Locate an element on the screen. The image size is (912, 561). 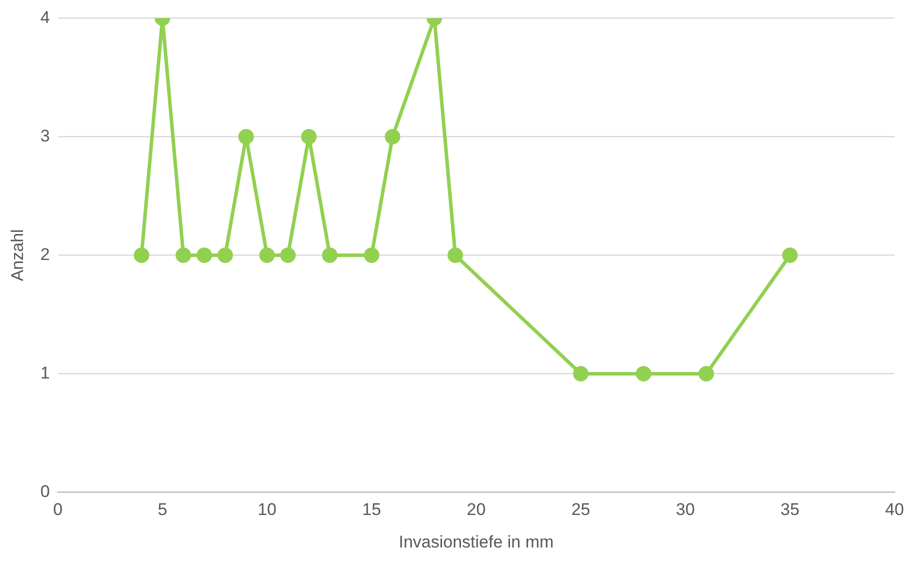
x-tick-label: 20 is located at coordinates (476, 510).